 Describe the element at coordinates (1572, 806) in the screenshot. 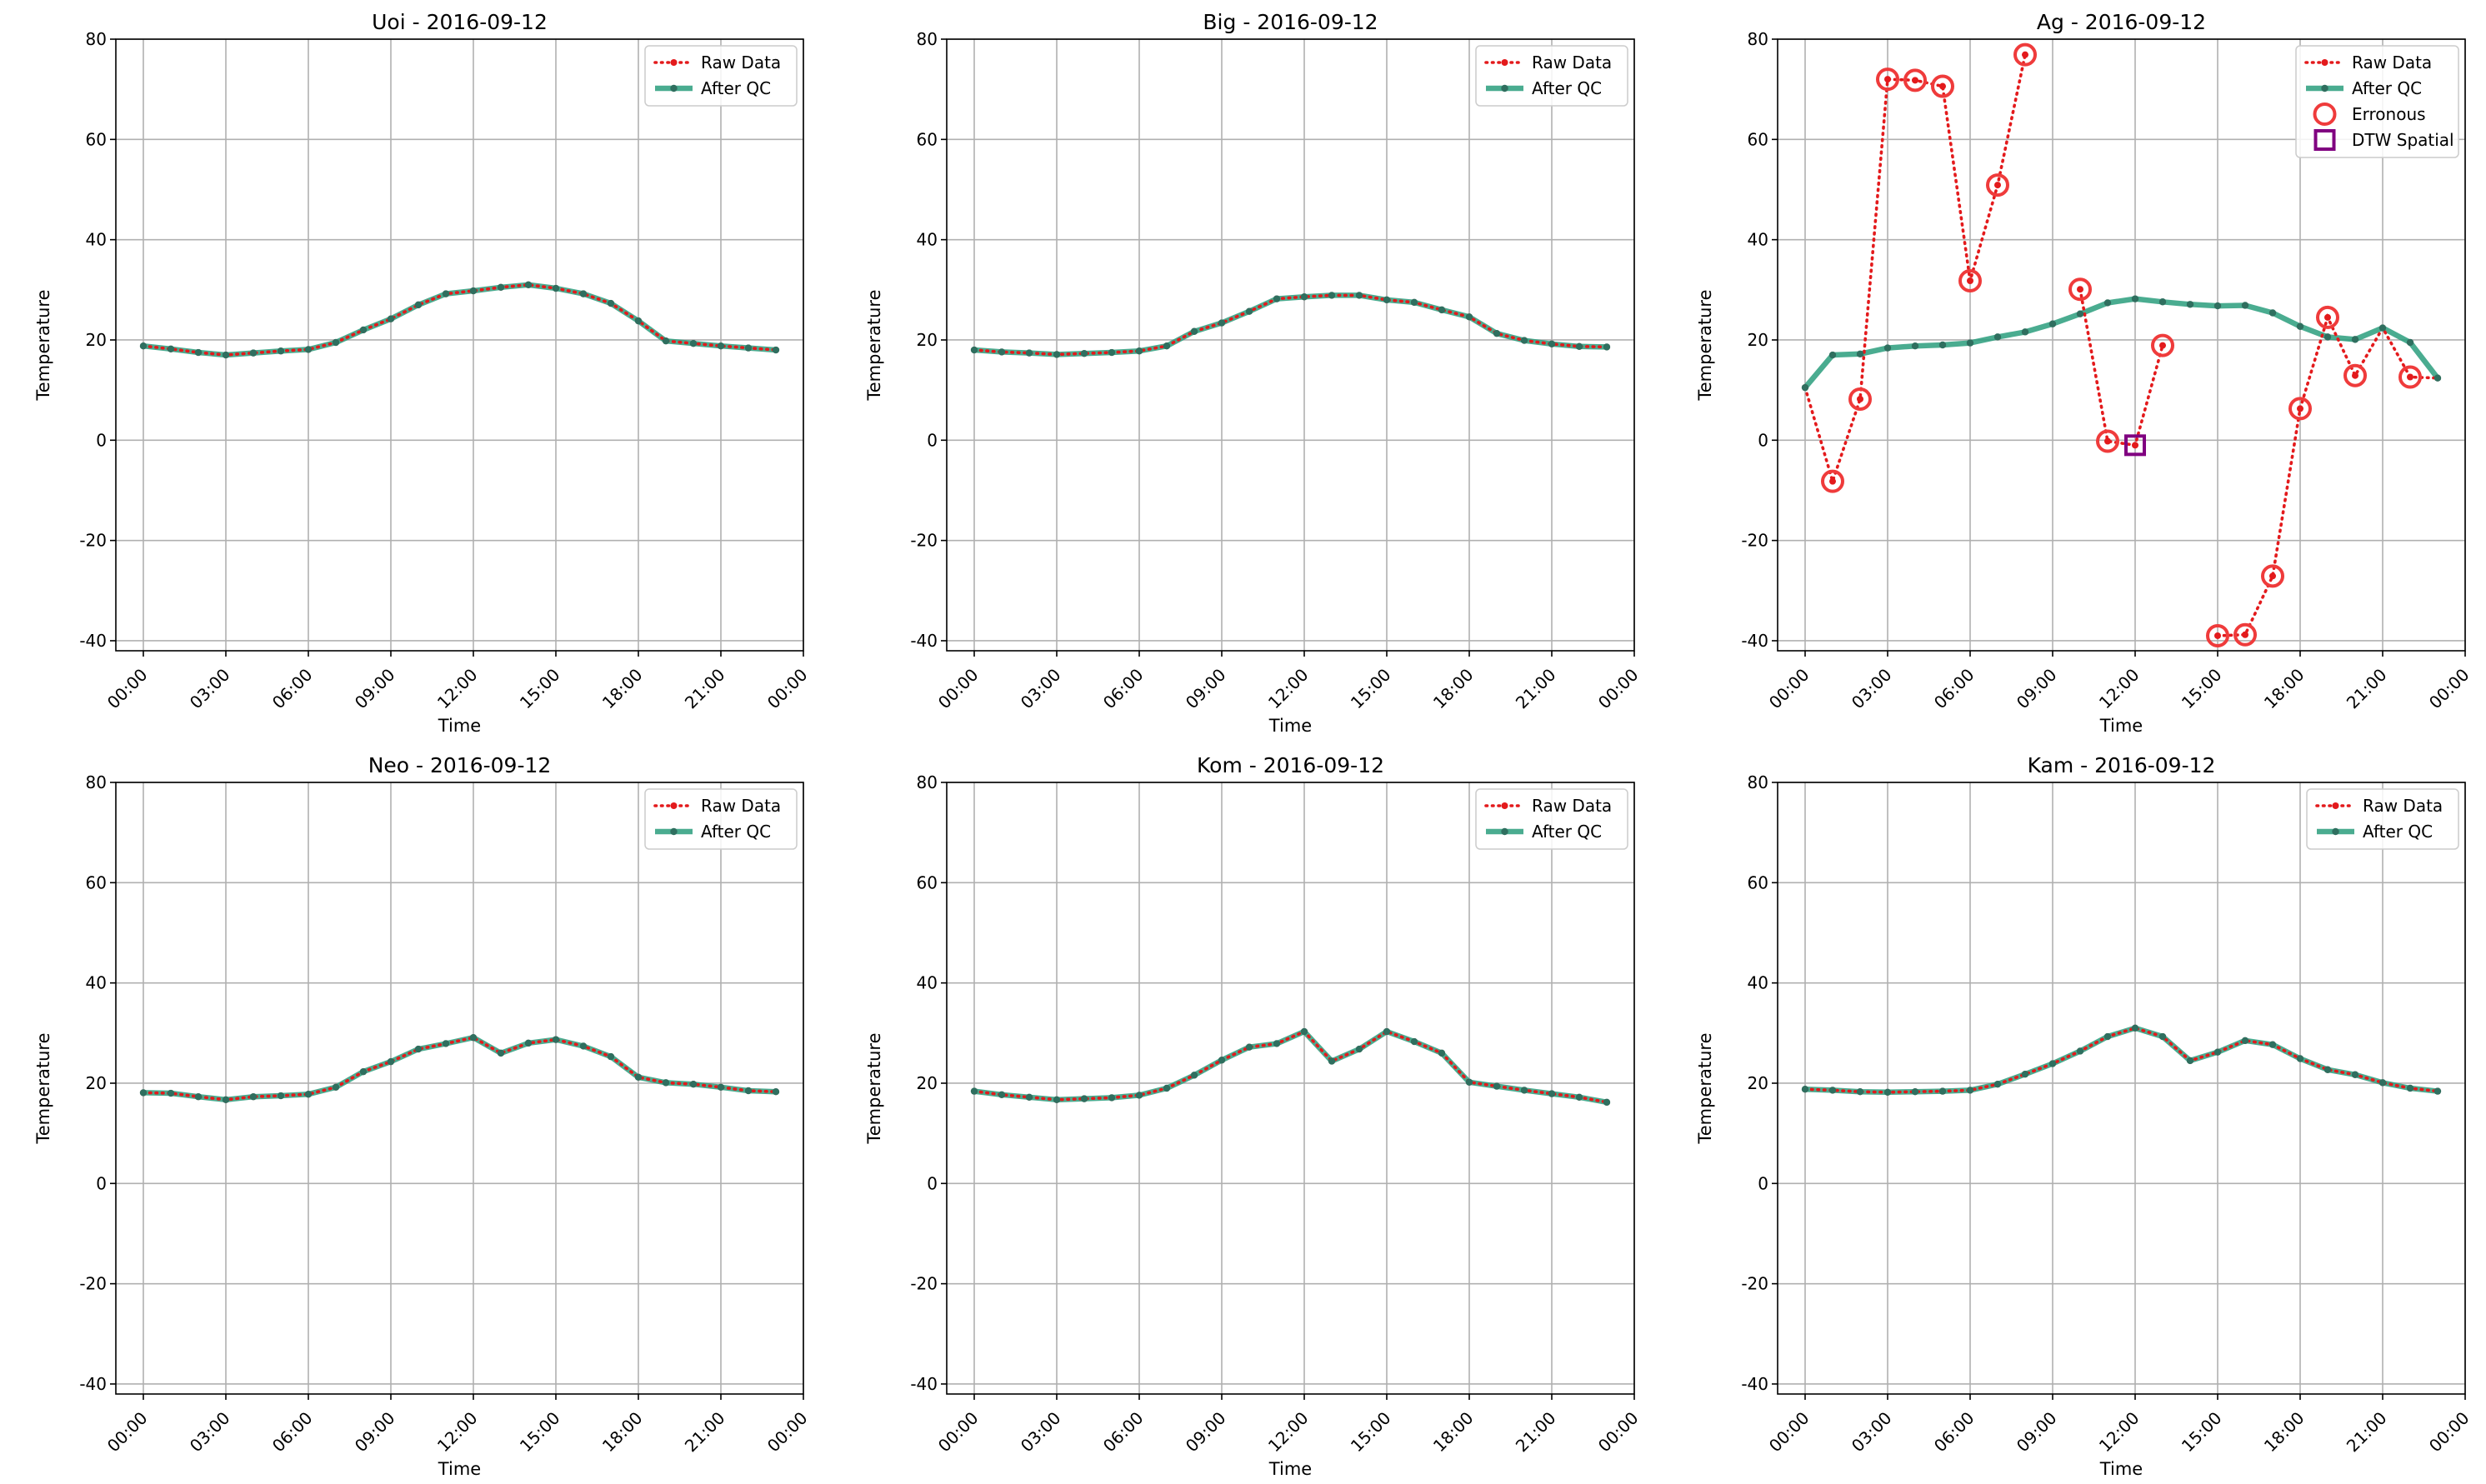

I see `legend-entry-label: Raw Data` at that location.